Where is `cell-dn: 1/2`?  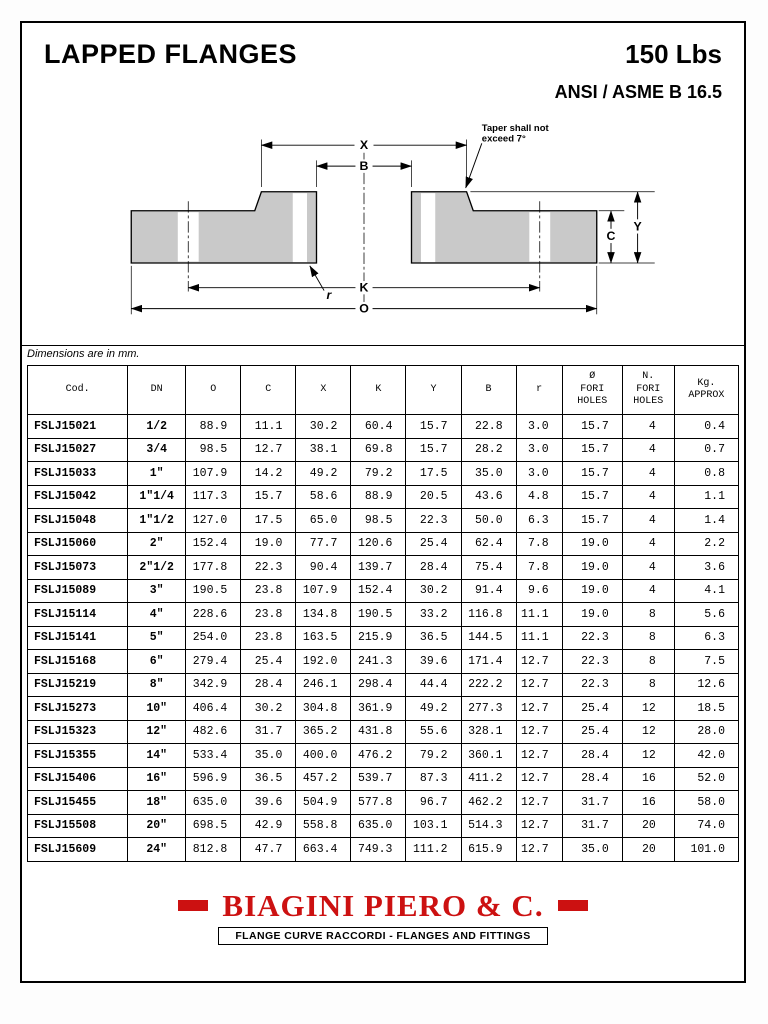
cell-dn: 1/2 is located at coordinates (157, 426).